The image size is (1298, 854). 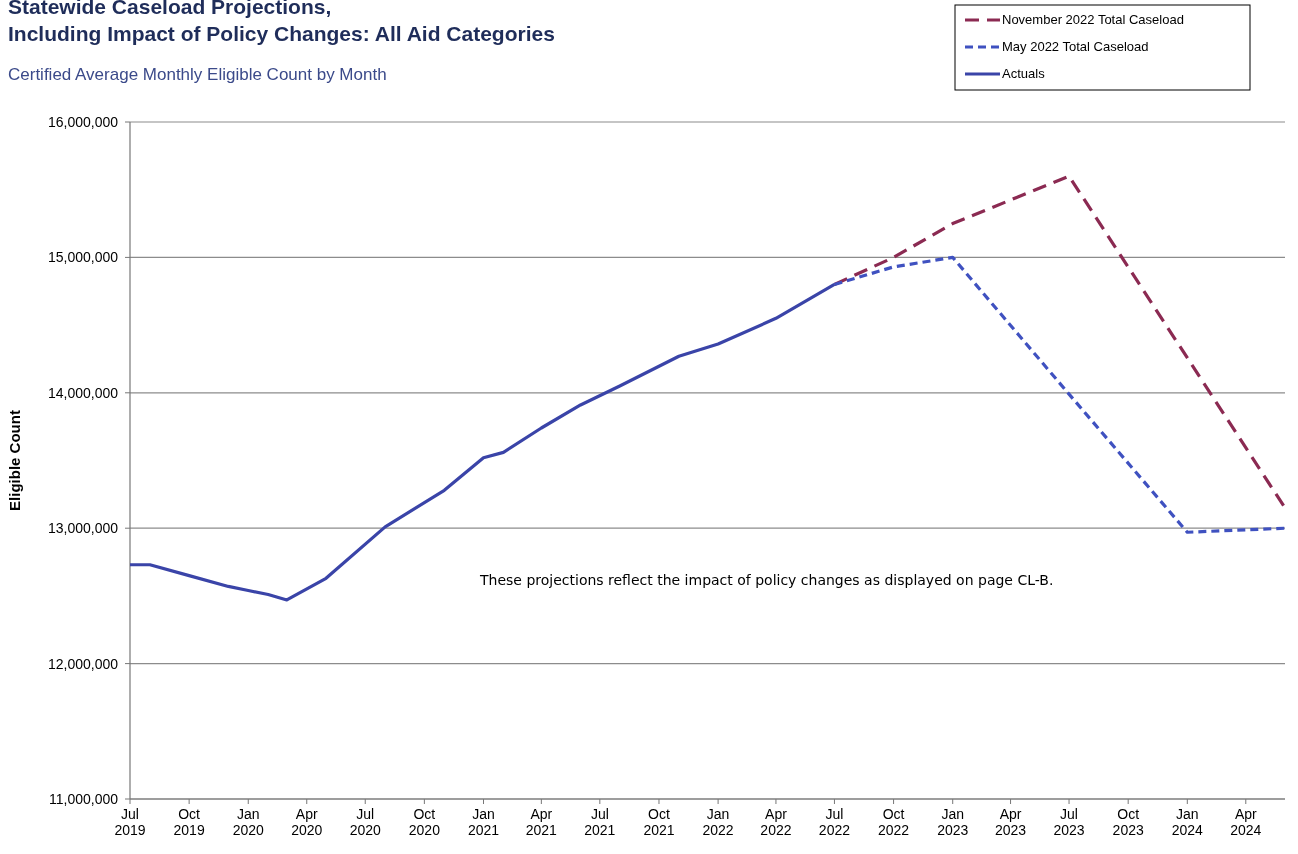 What do you see at coordinates (83, 528) in the screenshot?
I see `y-tick-label: 13,000,000` at bounding box center [83, 528].